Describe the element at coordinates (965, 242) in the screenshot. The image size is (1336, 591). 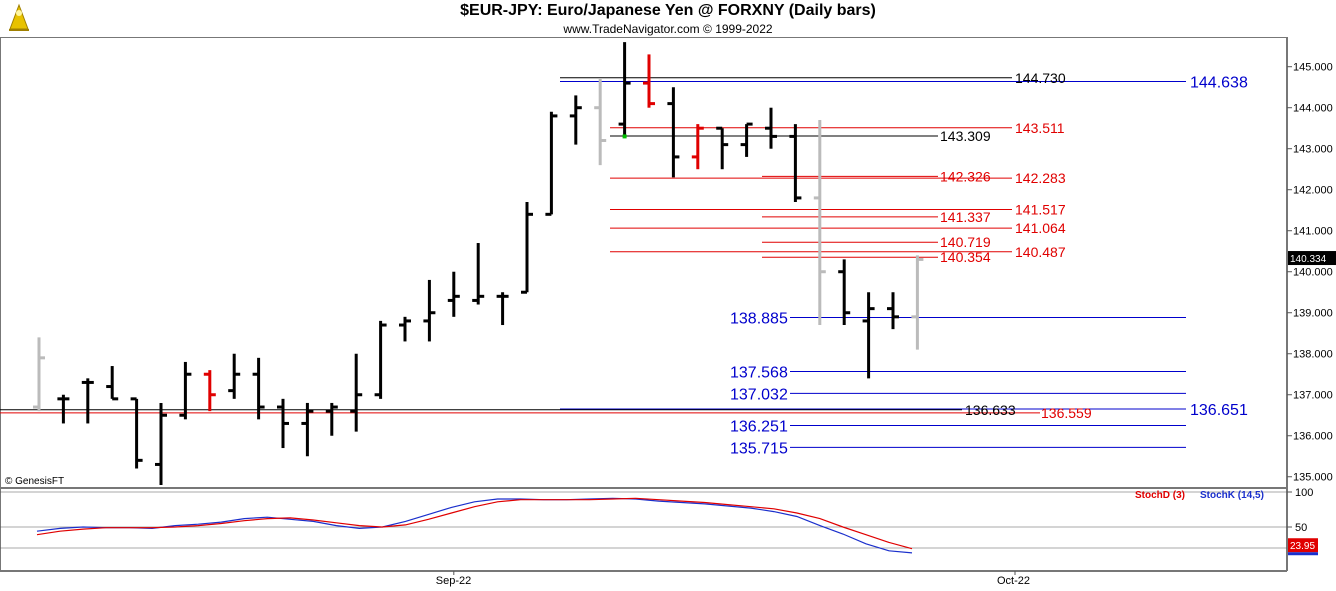
I see `fib-label-red-short: 140.719` at that location.